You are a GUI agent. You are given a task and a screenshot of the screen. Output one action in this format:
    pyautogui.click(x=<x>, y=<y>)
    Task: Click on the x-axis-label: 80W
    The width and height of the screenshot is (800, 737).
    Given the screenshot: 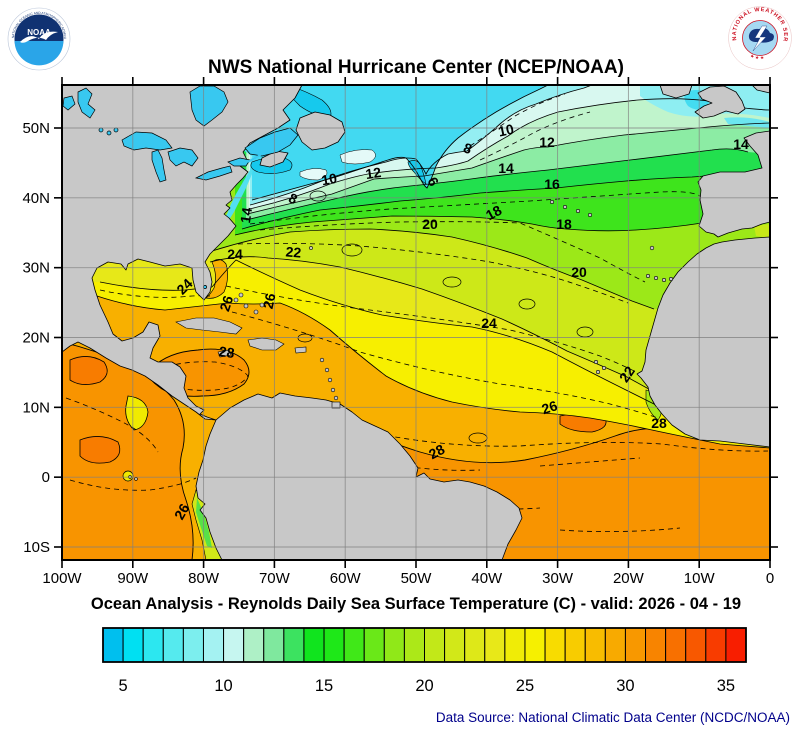 What is the action you would take?
    pyautogui.click(x=204, y=578)
    